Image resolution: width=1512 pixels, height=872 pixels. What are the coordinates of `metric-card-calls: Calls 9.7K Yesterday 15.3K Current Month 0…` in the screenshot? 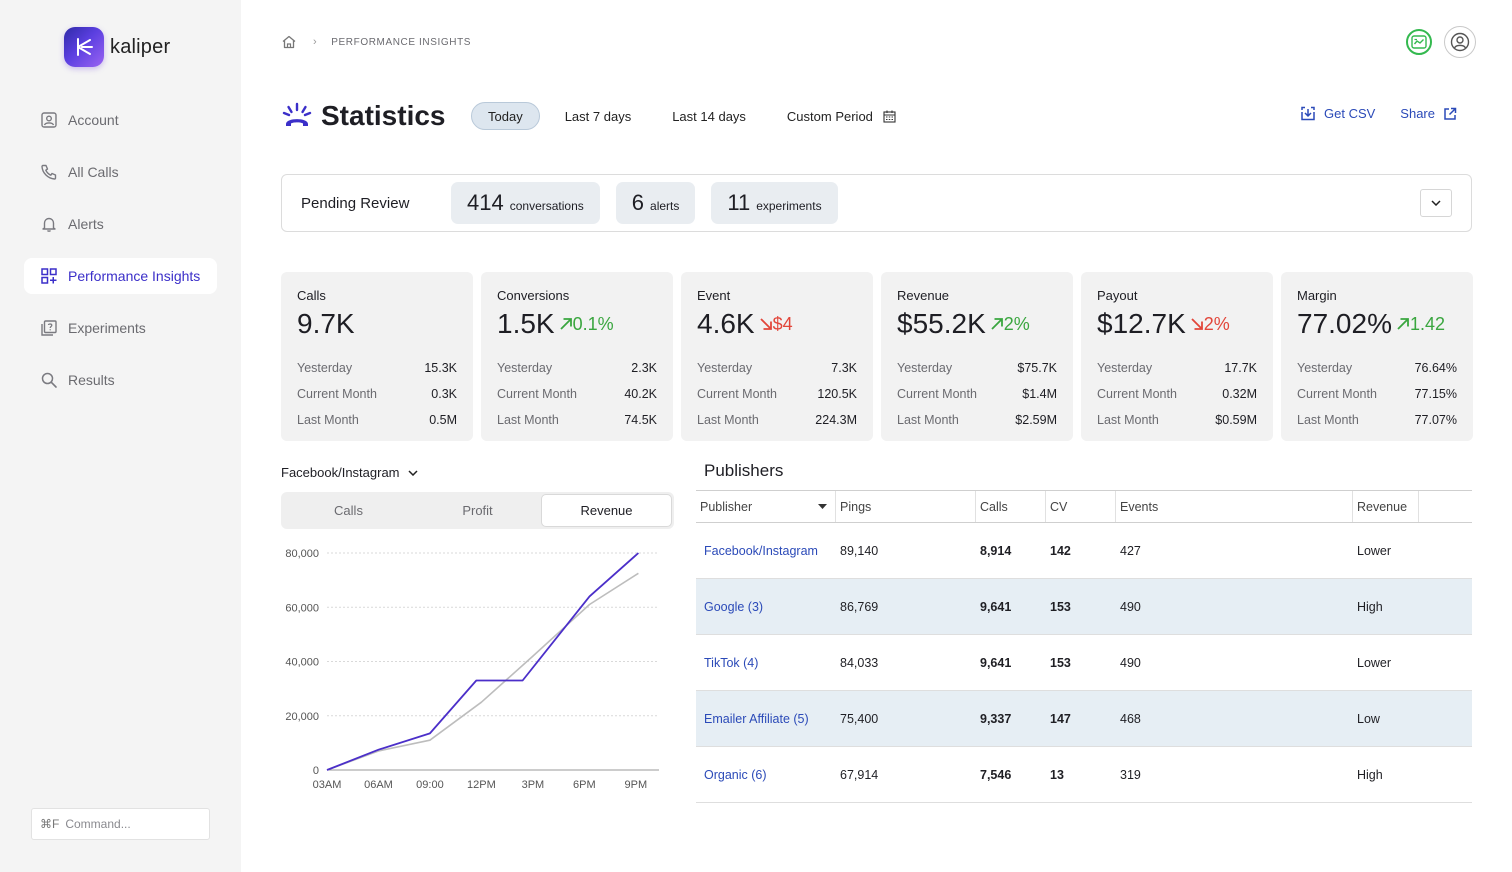 It's located at (377, 356).